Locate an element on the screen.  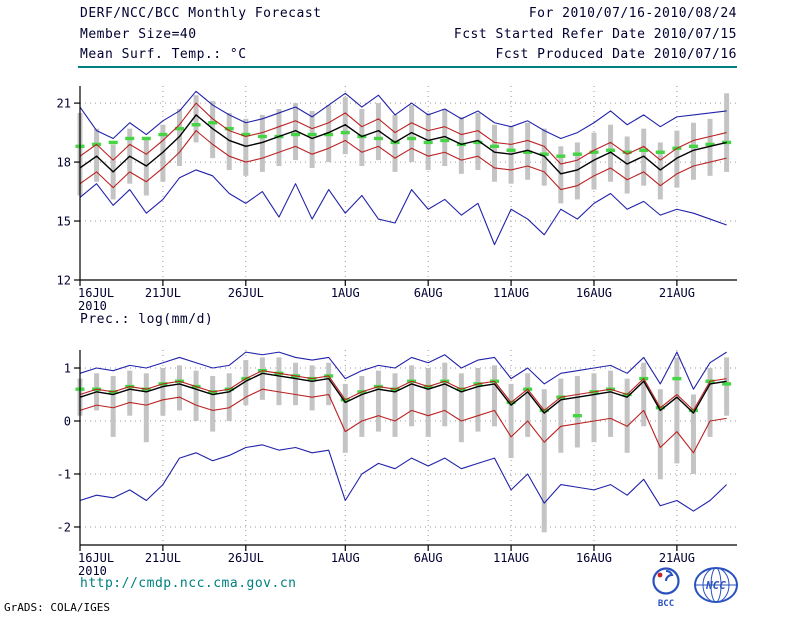
grads-credit: GrADS: COLA/IGES is located at coordinates (57, 607).